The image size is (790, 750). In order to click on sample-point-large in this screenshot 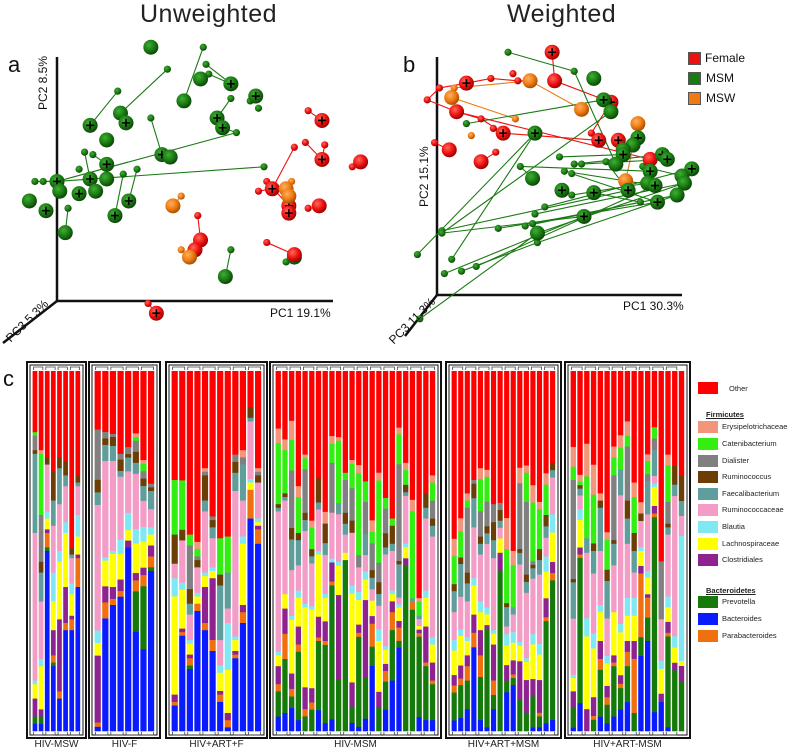, I will do `click(289, 196)`.